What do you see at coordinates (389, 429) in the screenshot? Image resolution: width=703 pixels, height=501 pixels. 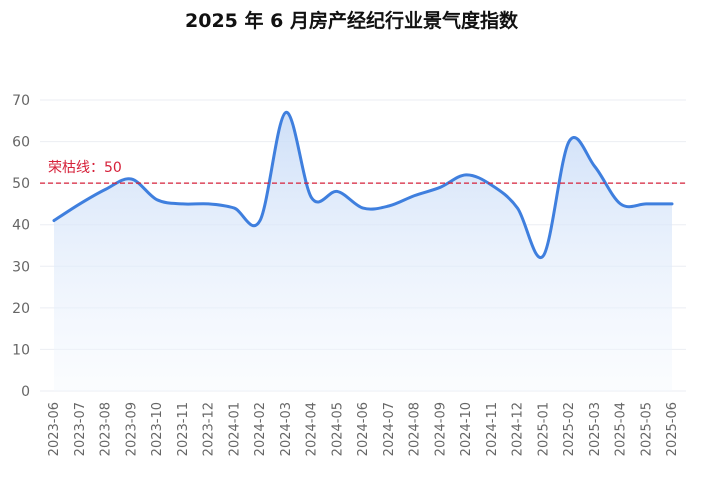 I see `x-tick-label: 2024-07` at bounding box center [389, 429].